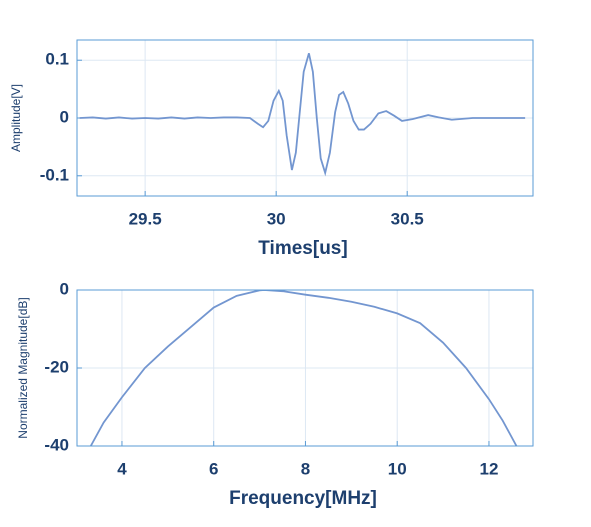 This screenshot has height=527, width=591. I want to click on y-axis-label: Normalized Magnitude[dB], so click(23, 367).